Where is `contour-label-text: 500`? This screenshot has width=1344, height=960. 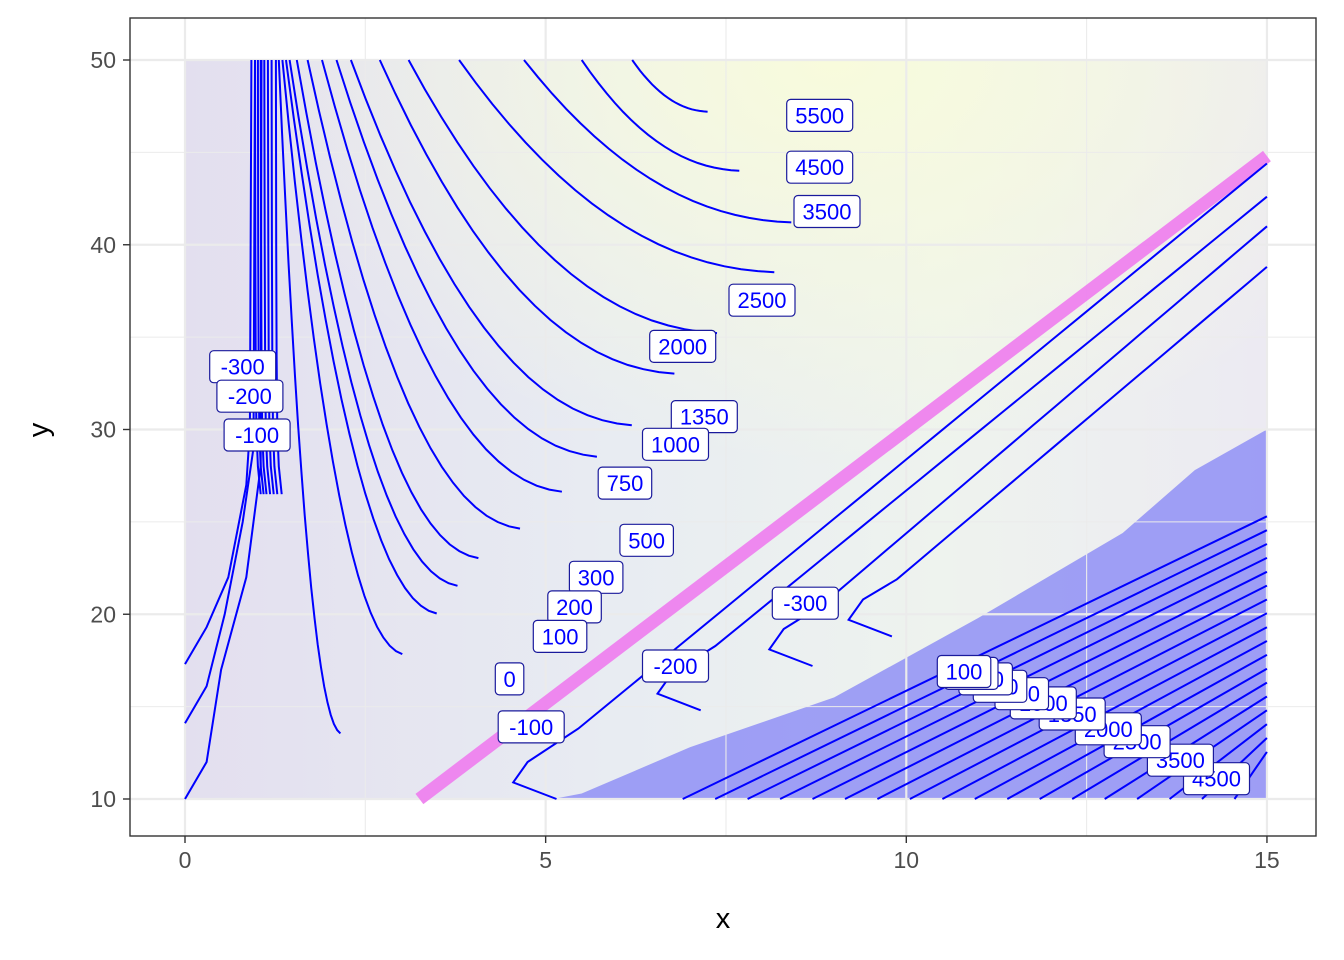 contour-label-text: 500 is located at coordinates (646, 540).